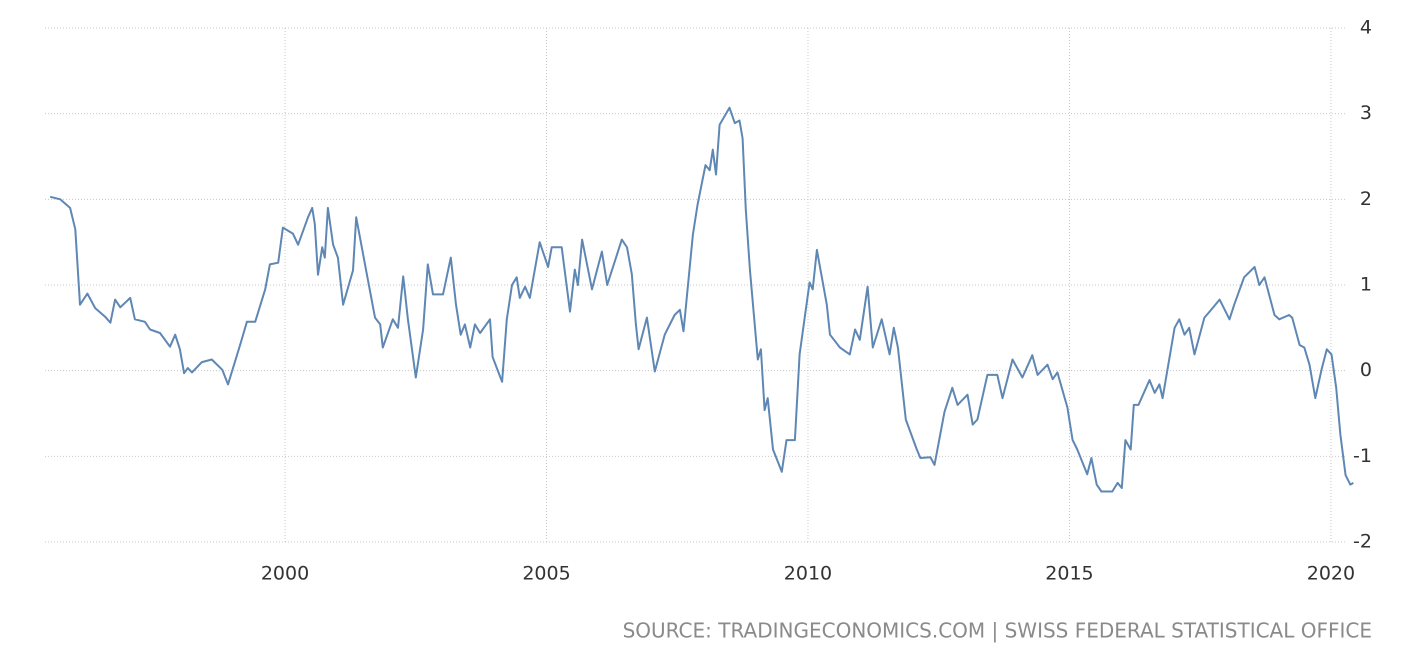 This screenshot has height=658, width=1402. I want to click on y-tick-label: 4, so click(1366, 28).